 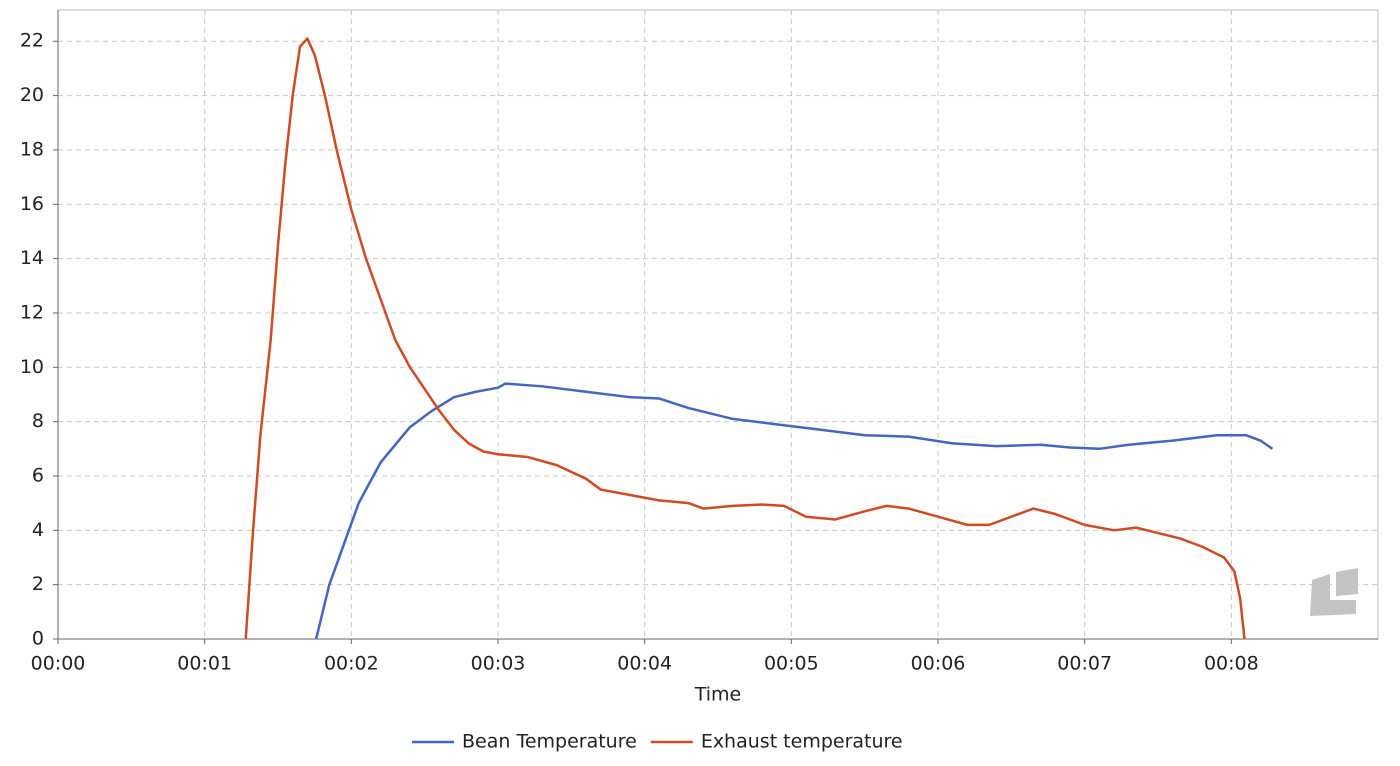 I want to click on watermark, so click(x=1334, y=592).